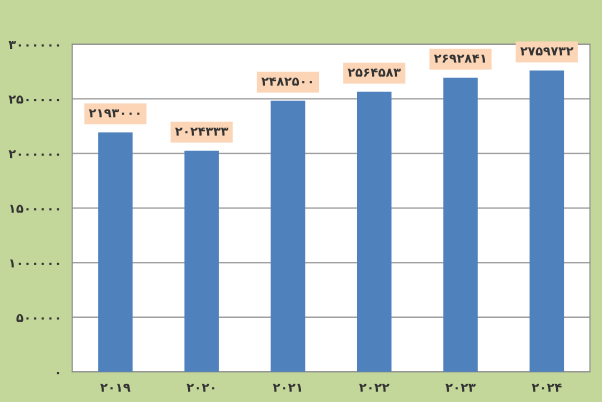  What do you see at coordinates (34, 154) in the screenshot?
I see `y-tick-label: ۲۰۰۰۰۰۰` at bounding box center [34, 154].